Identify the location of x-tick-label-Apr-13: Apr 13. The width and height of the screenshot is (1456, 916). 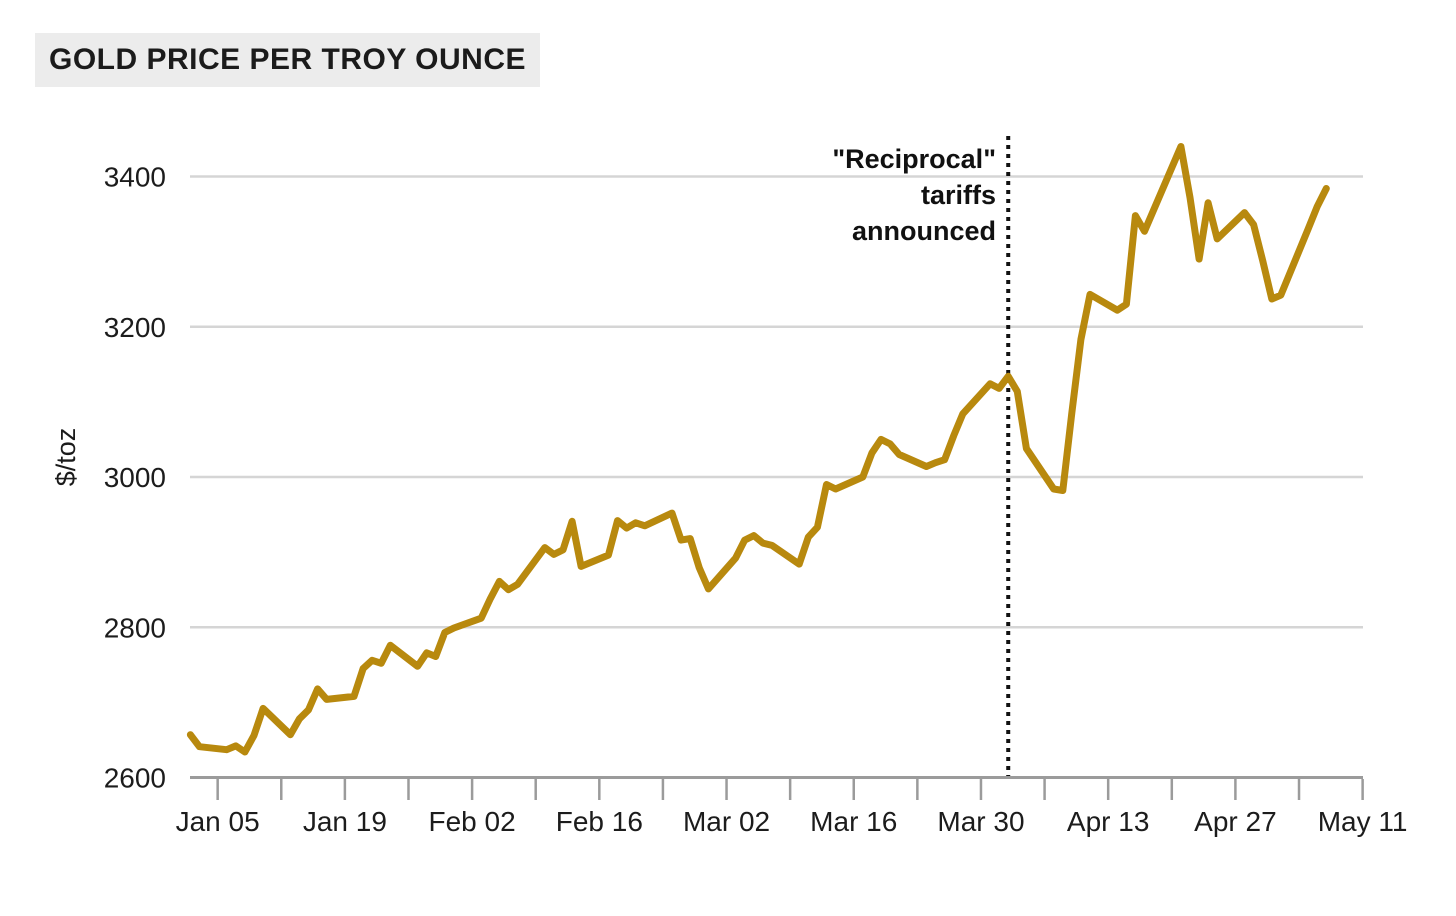
(1108, 821).